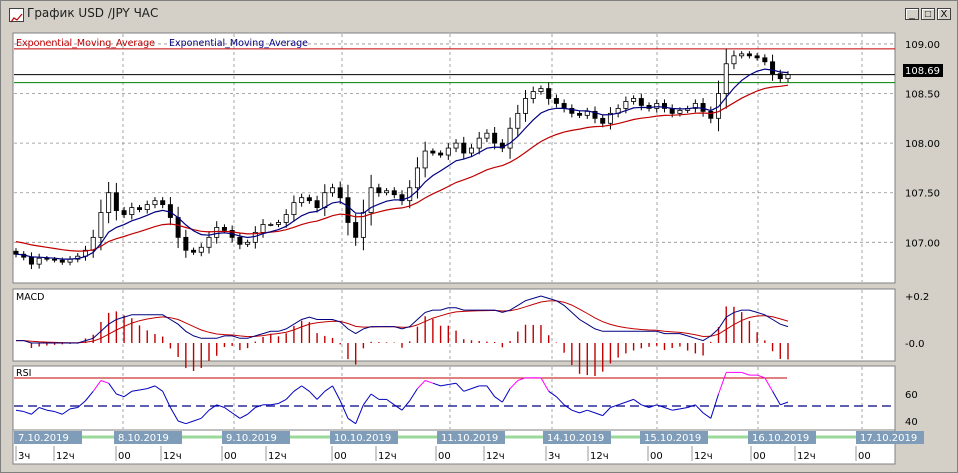 The image size is (958, 473). I want to click on macd-panel, so click(454, 325).